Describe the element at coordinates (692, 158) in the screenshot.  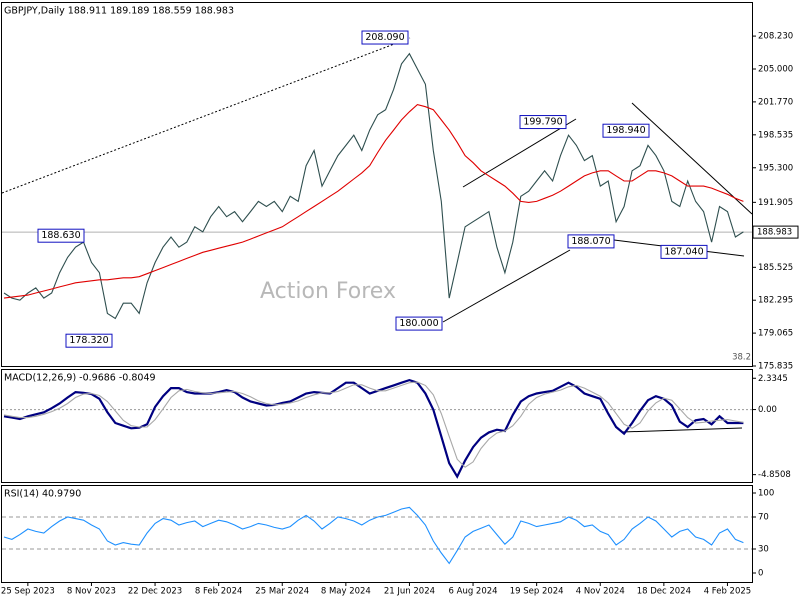
I see `descending-line` at that location.